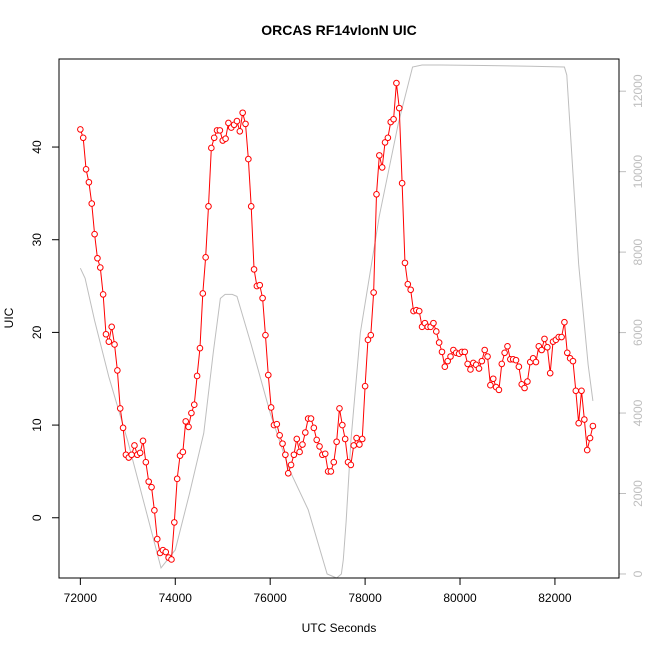 The width and height of the screenshot is (650, 650). What do you see at coordinates (37, 147) in the screenshot?
I see `y-tick-label: 40` at bounding box center [37, 147].